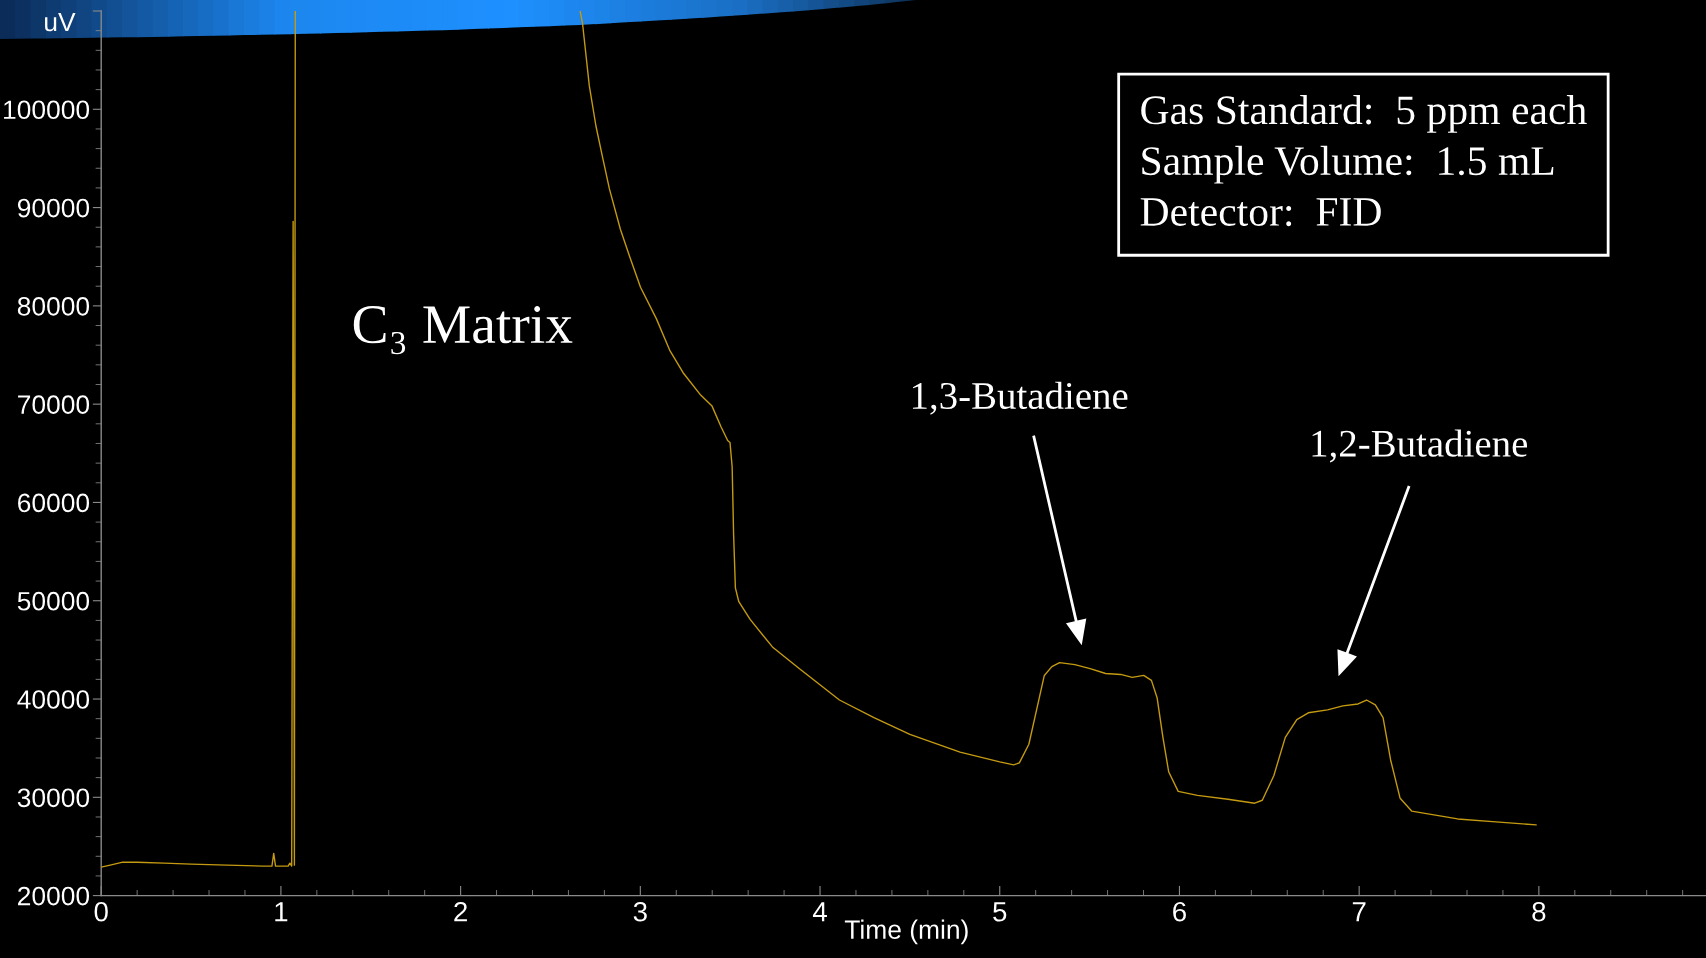 This screenshot has height=958, width=1706. What do you see at coordinates (1179, 911) in the screenshot?
I see `x-tick-label: 6` at bounding box center [1179, 911].